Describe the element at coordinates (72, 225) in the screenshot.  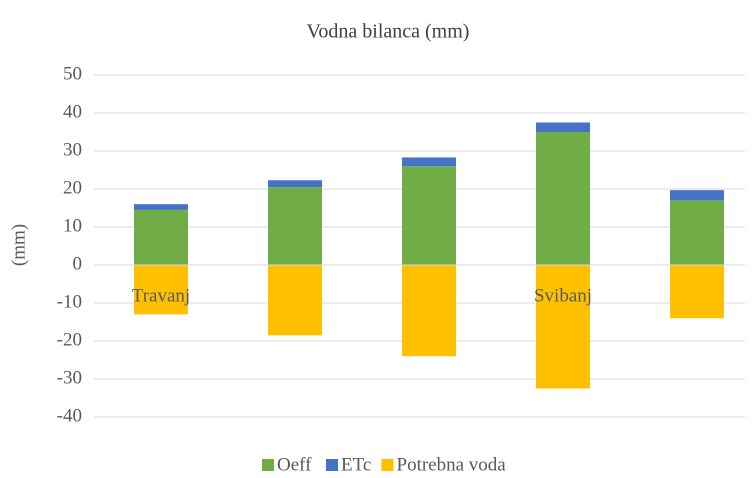
I see `y-tick-label: 10` at that location.